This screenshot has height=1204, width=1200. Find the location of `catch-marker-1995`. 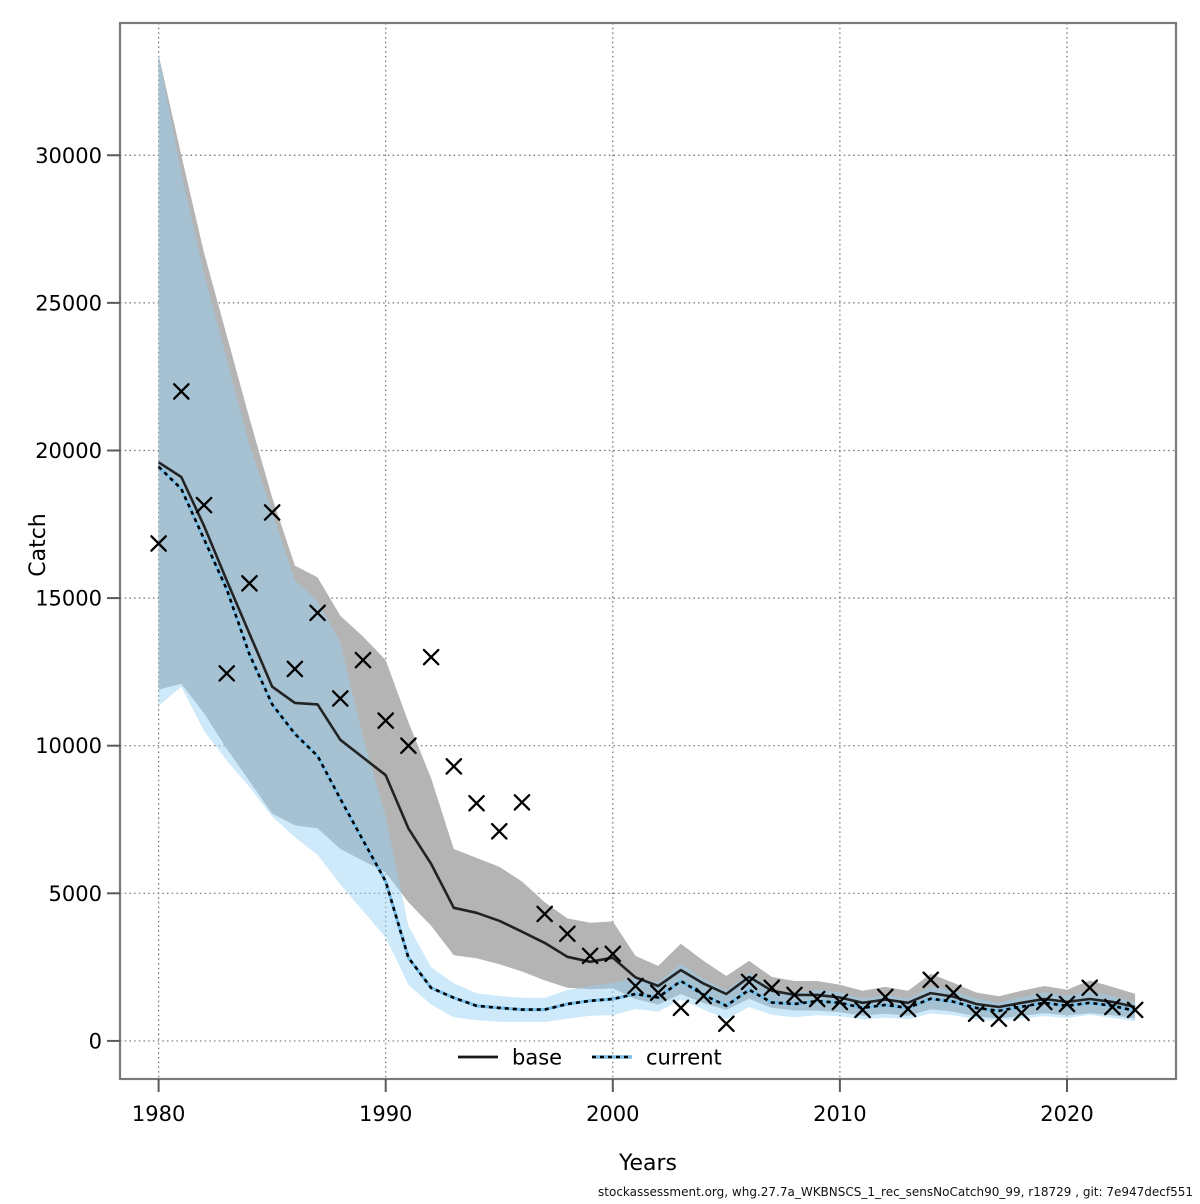

catch-marker-1995 is located at coordinates (499, 831).